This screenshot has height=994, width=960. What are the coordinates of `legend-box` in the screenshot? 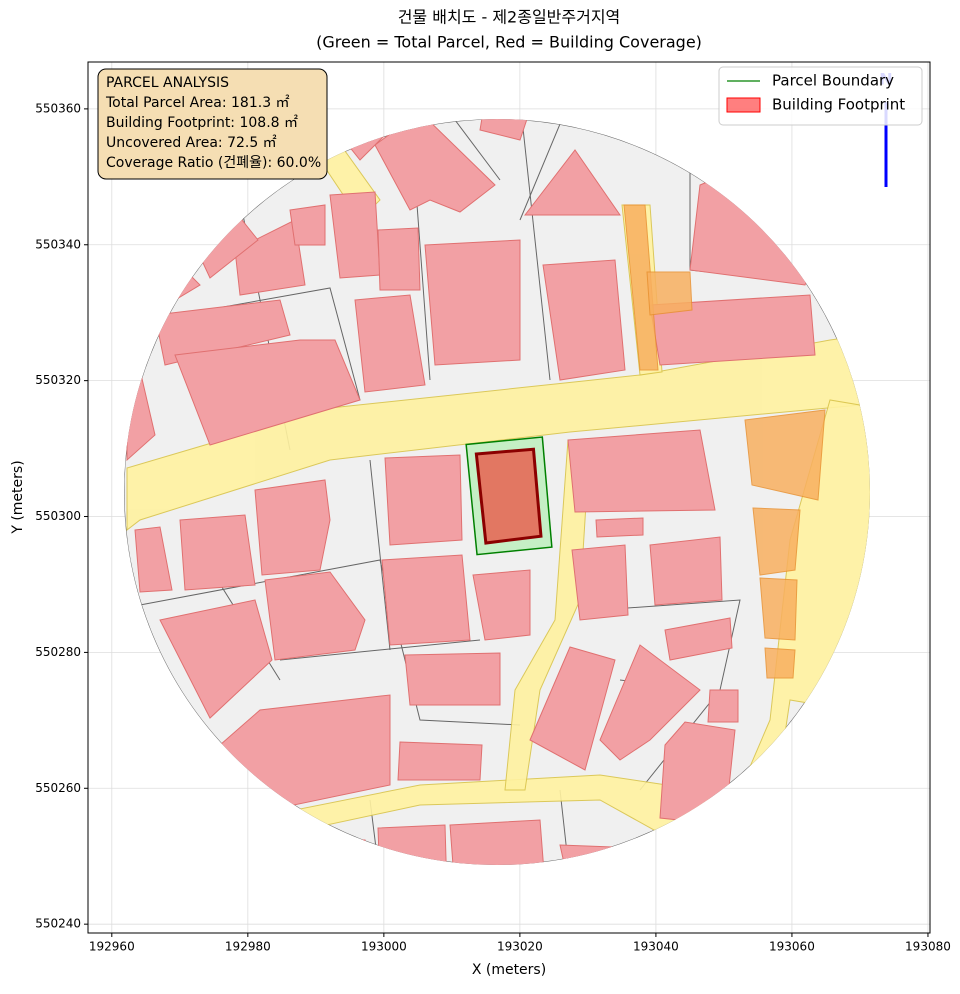 It's located at (820, 96).